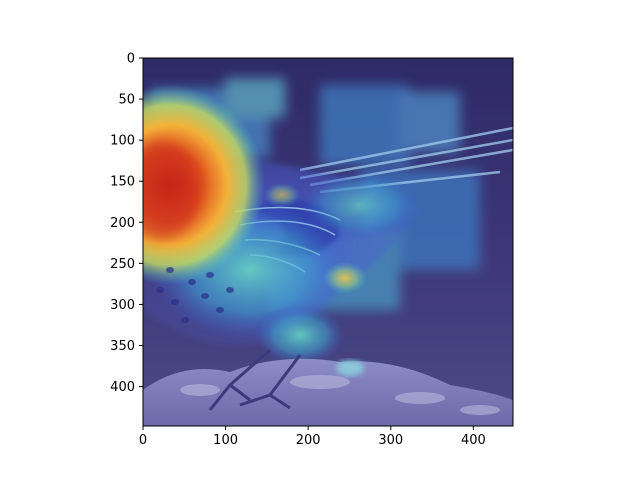 This screenshot has height=480, width=640. What do you see at coordinates (126, 100) in the screenshot?
I see `y-tick-label: 50` at bounding box center [126, 100].